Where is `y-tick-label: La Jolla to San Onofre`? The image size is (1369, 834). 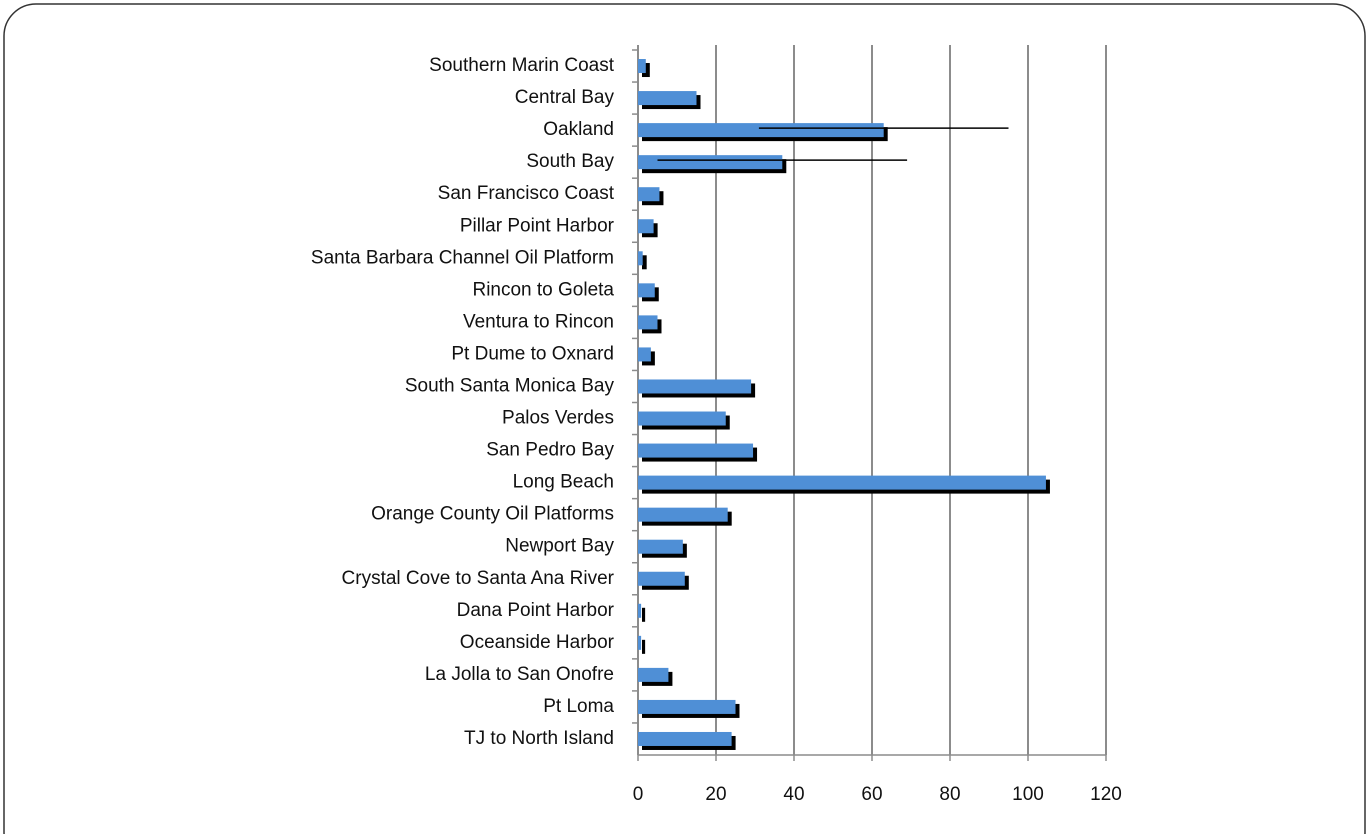 y-tick-label: La Jolla to San Onofre is located at coordinates (519, 674).